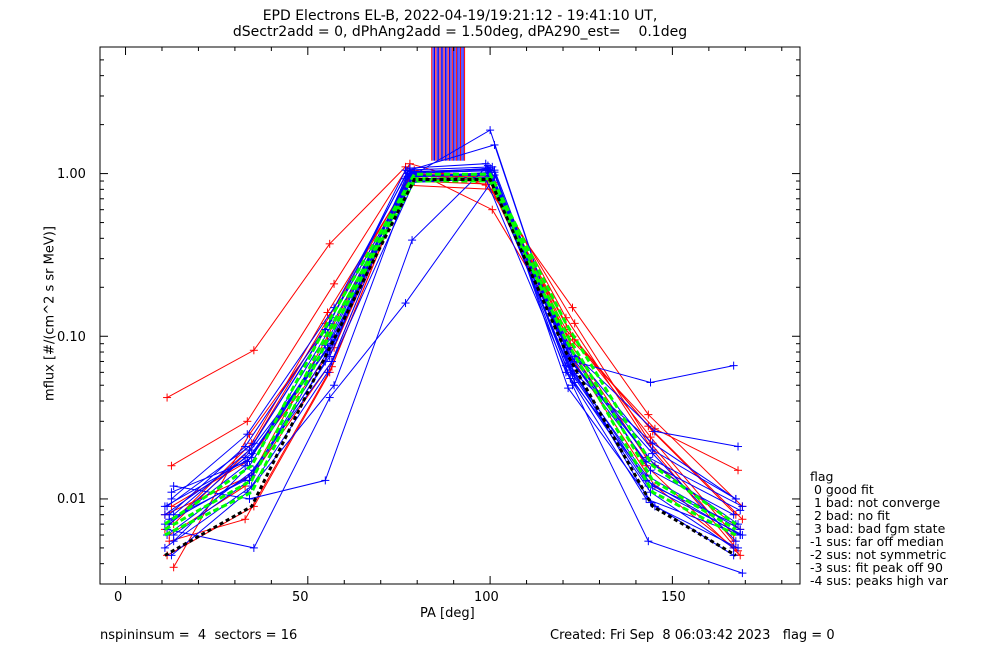 This screenshot has width=1000, height=650. Describe the element at coordinates (878, 554) in the screenshot. I see `legend-entry: -2 sus: not symmetric` at that location.